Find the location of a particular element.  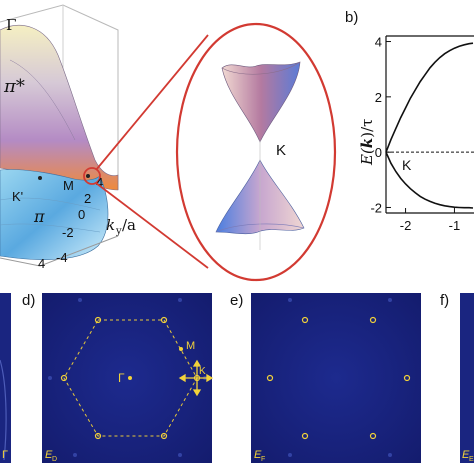

y-tick-label: -2 is located at coordinates (376, 207).